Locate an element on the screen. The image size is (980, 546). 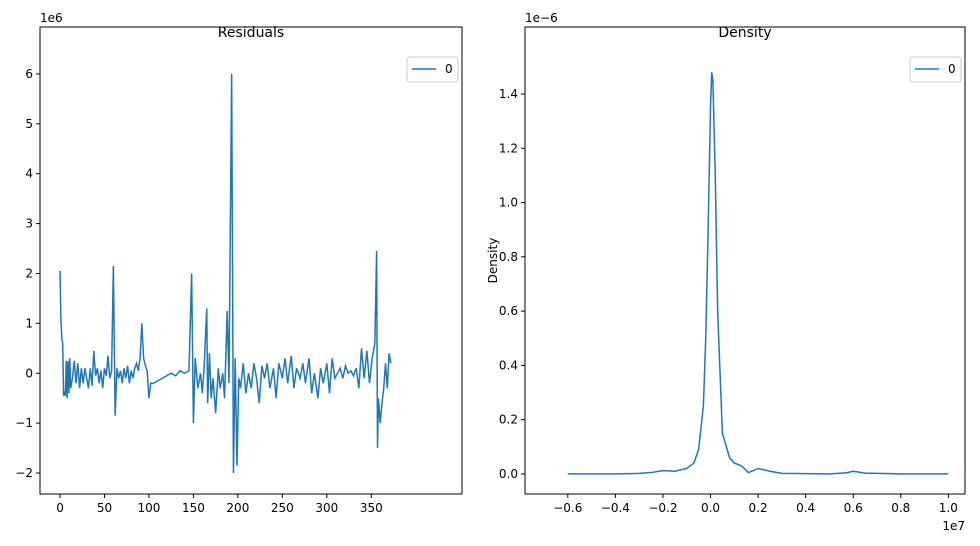
y-tick-label: −1 is located at coordinates (24, 423).